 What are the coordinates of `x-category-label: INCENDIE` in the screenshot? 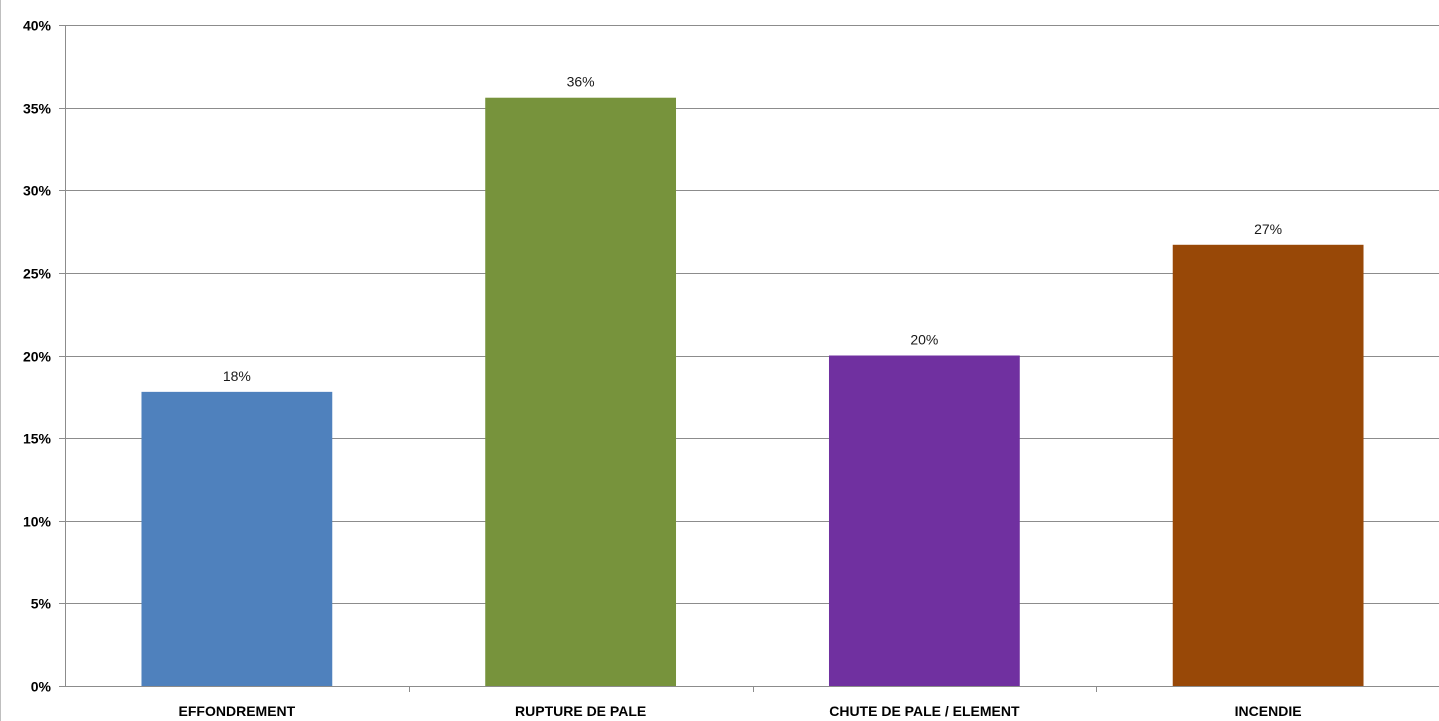 It's located at (1268, 711).